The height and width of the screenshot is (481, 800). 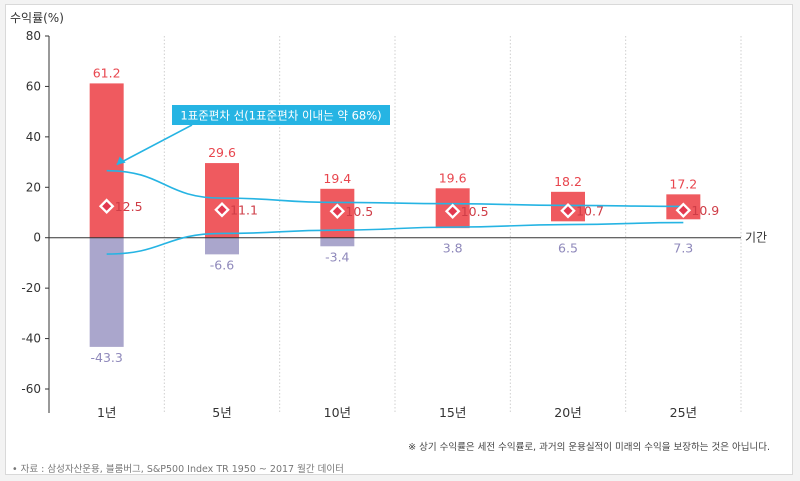 What do you see at coordinates (221, 412) in the screenshot?
I see `category-label: 5년` at bounding box center [221, 412].